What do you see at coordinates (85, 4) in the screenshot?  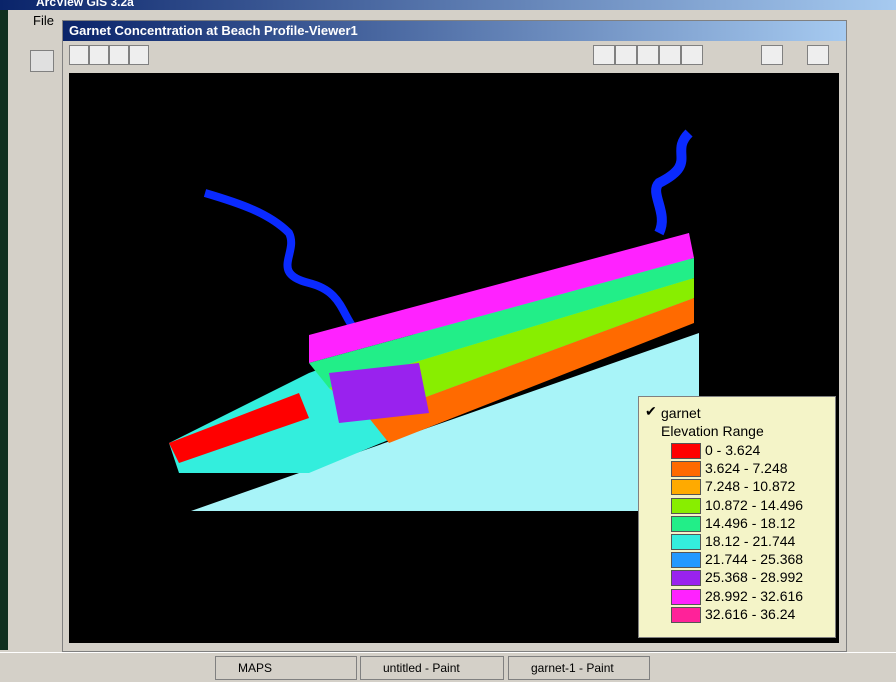 I see `app-title: ArcView GIS 3.2a` at bounding box center [85, 4].